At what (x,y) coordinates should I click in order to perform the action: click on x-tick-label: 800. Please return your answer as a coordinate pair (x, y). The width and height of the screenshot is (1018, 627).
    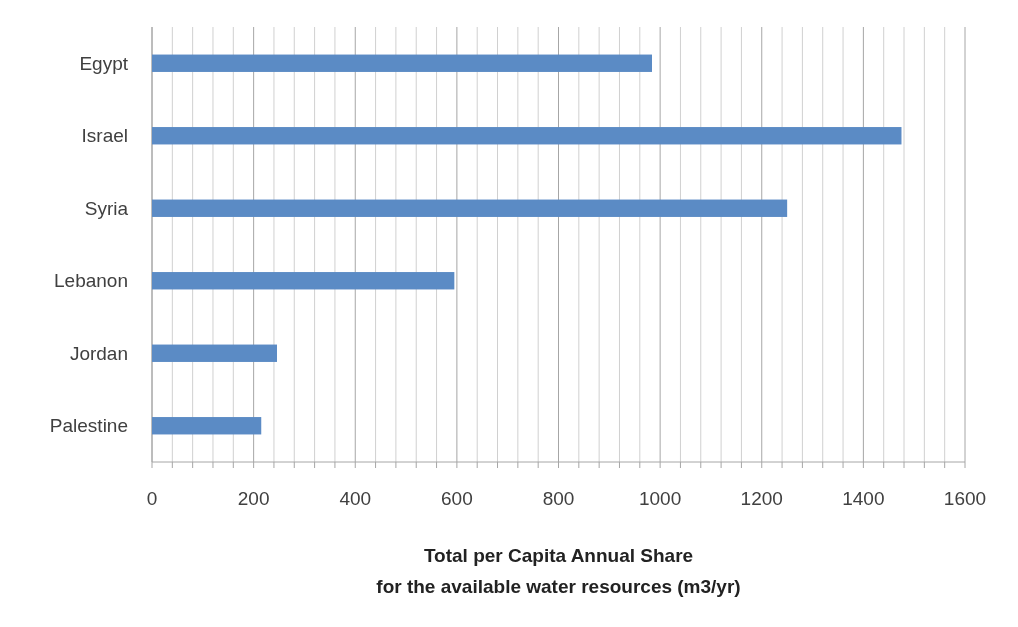
    Looking at the image, I should click on (558, 498).